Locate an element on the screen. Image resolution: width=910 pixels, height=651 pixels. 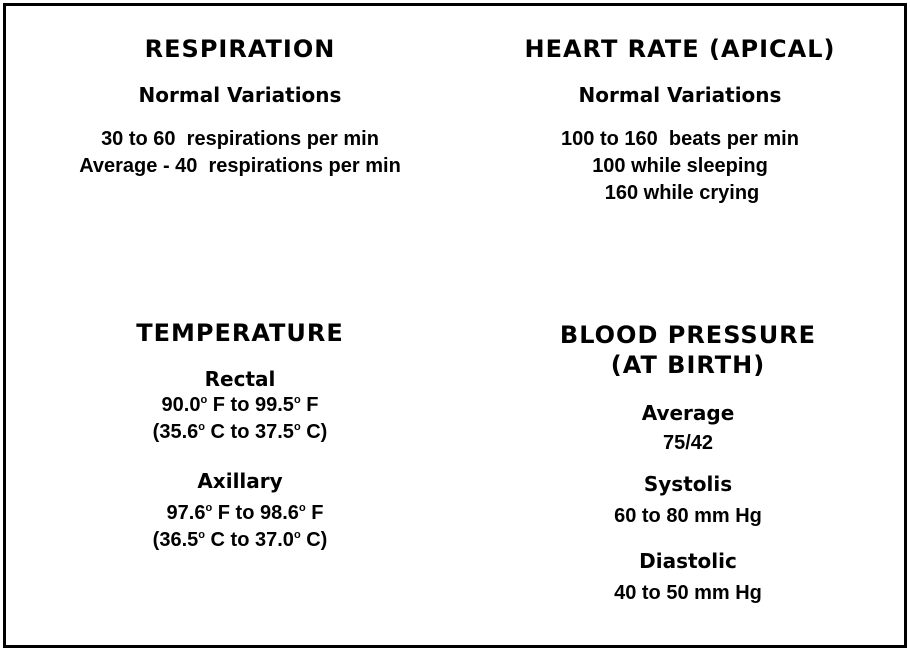
diastolic-label: Diastolic is located at coordinates (688, 561).